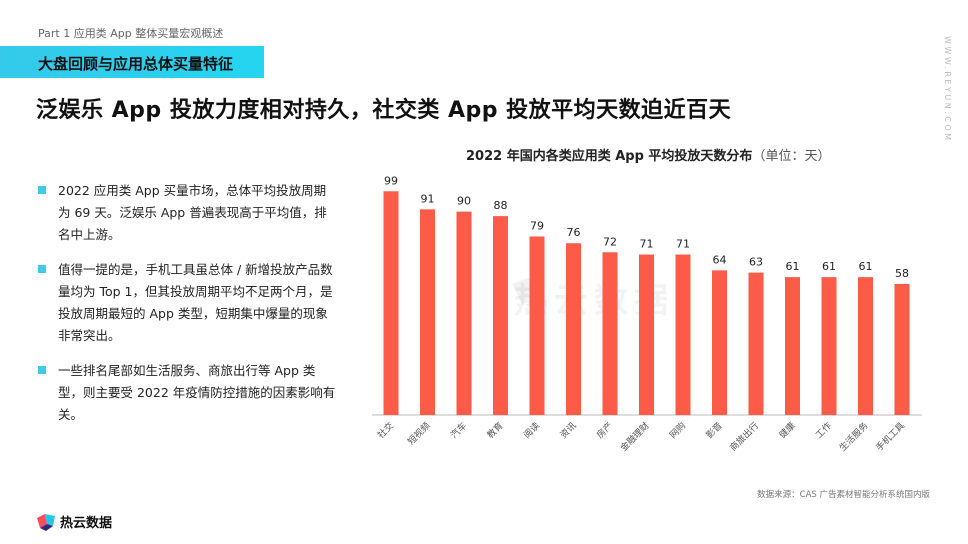 The width and height of the screenshot is (968, 544). Describe the element at coordinates (537, 225) in the screenshot. I see `bar-value-label: 79` at that location.